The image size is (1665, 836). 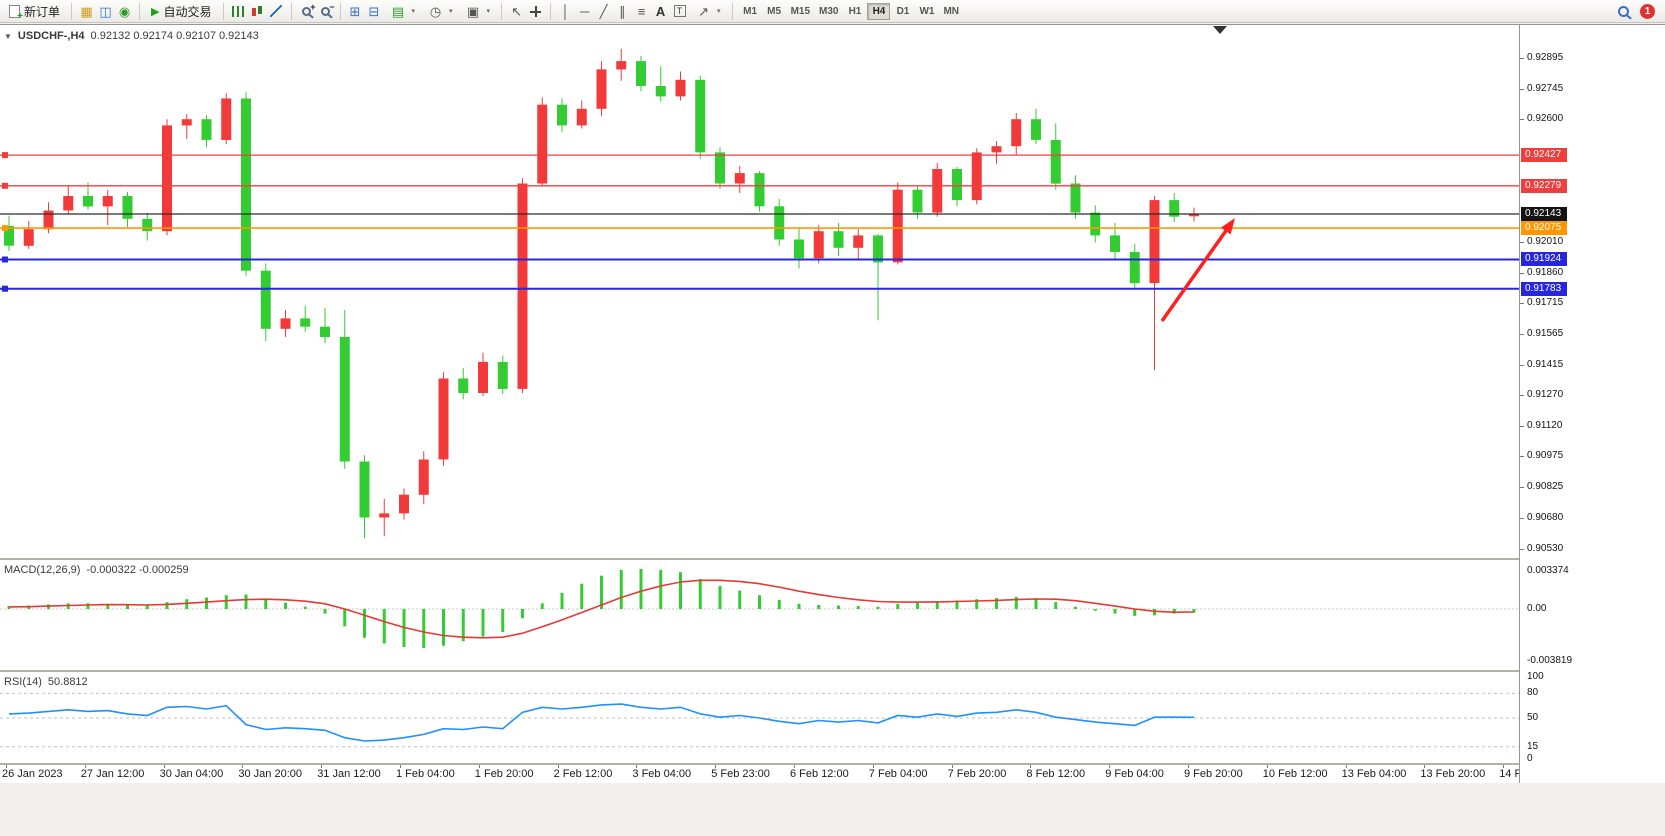 I want to click on new-order-button: 新订单, so click(x=34, y=12).